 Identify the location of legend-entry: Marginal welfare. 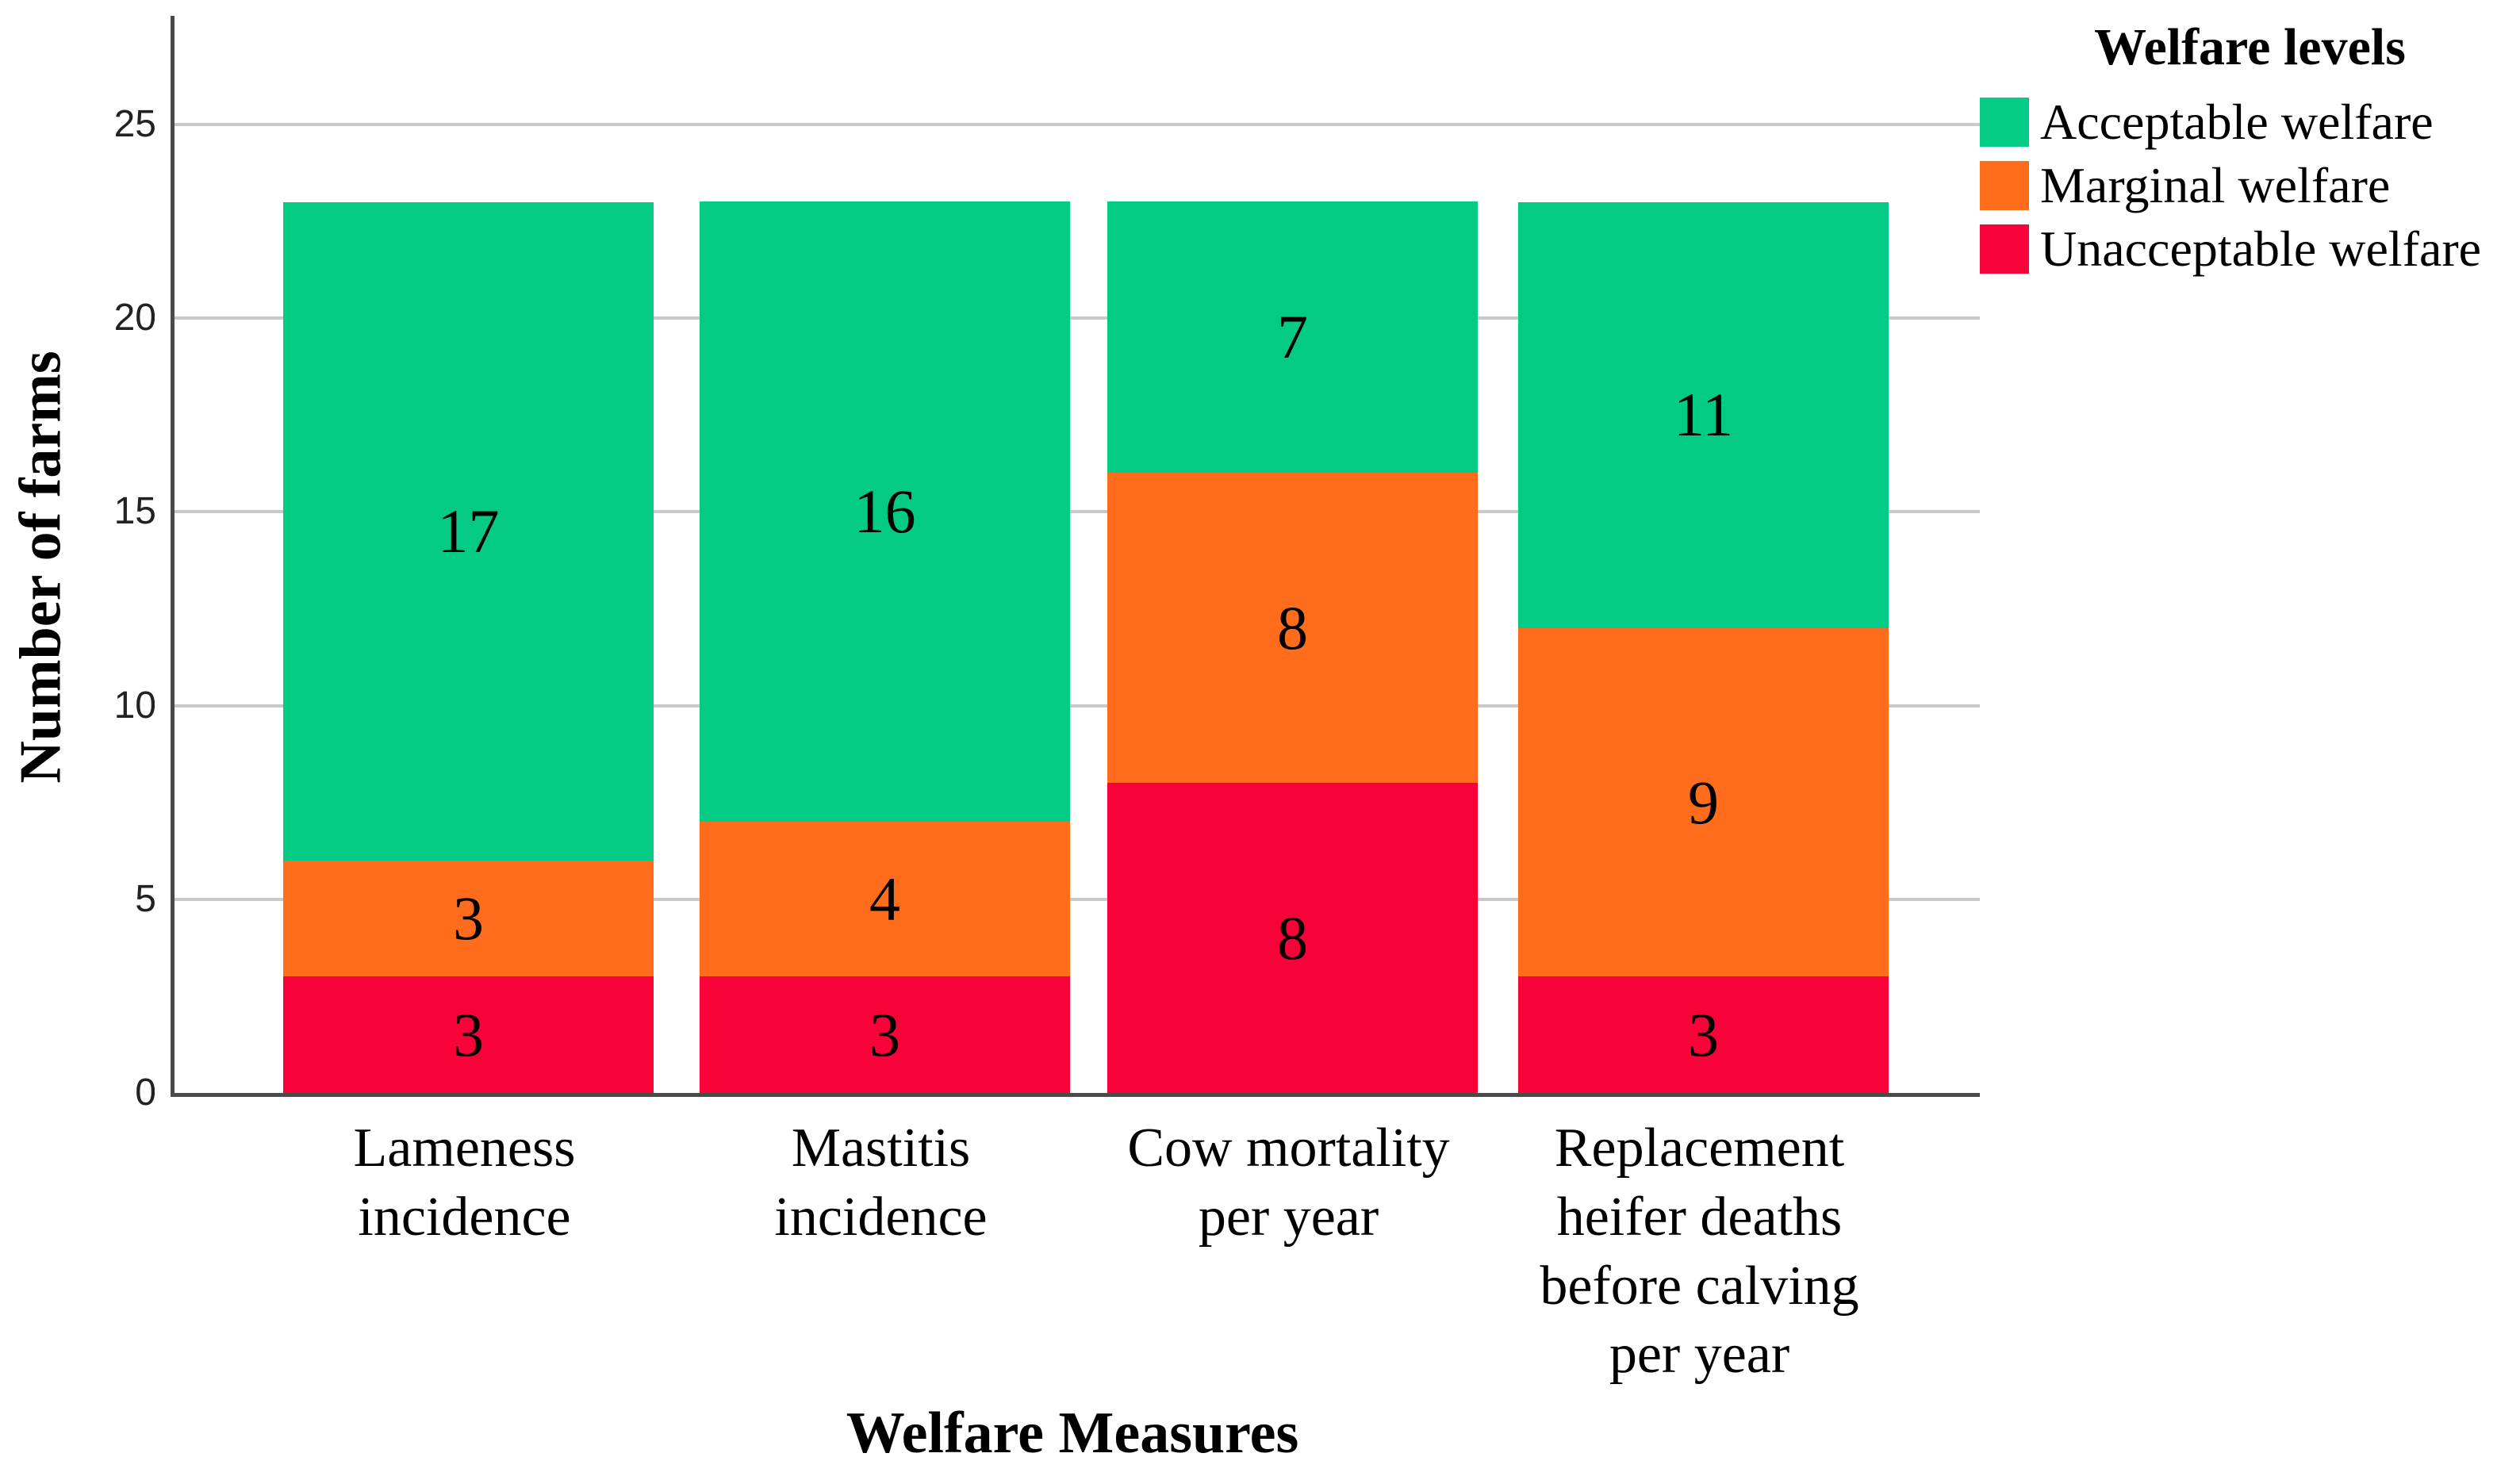
(2250, 184).